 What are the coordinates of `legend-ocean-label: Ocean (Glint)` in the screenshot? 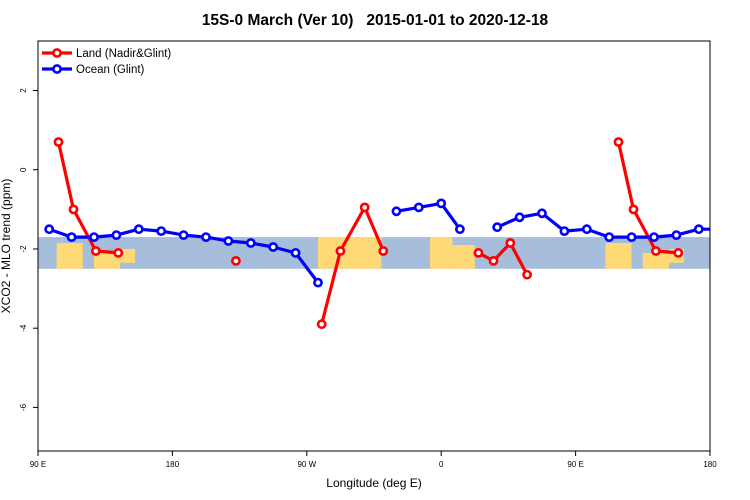 It's located at (110, 70).